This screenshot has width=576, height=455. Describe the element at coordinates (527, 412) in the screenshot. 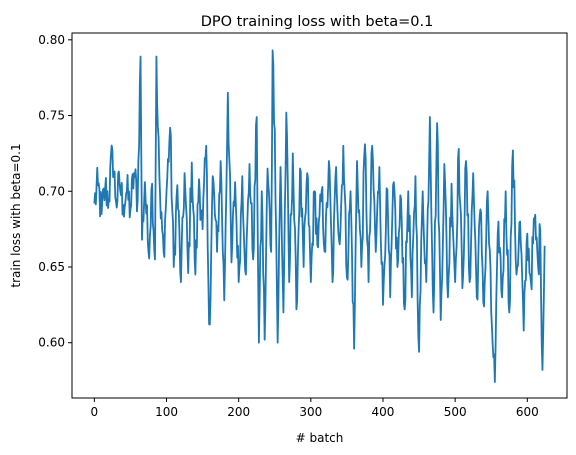

I see `x-tick-label: 600` at that location.